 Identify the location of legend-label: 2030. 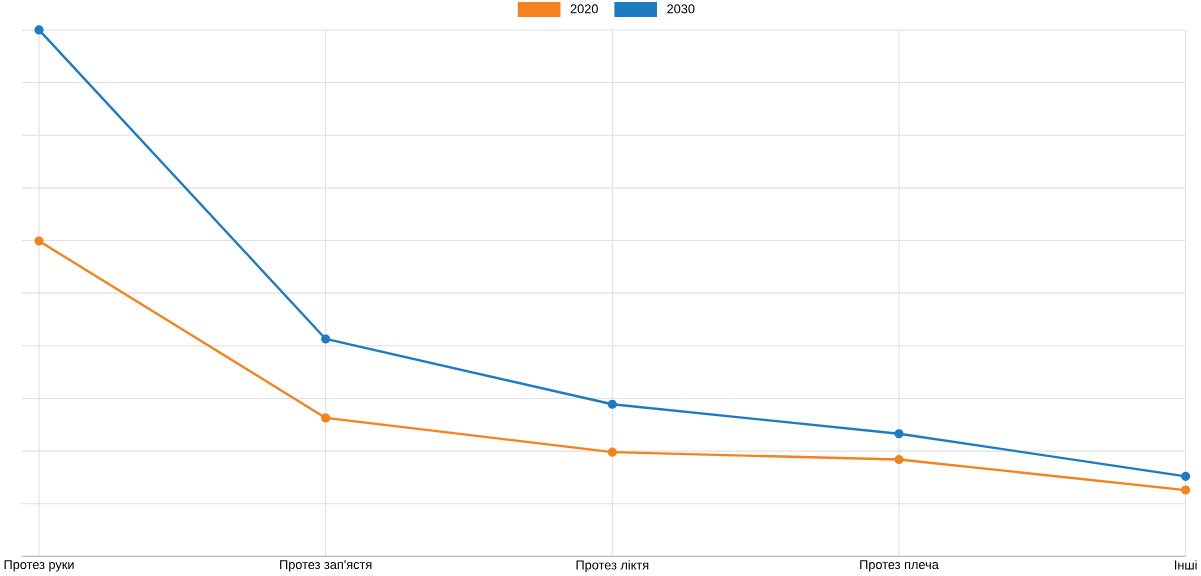
(681, 9).